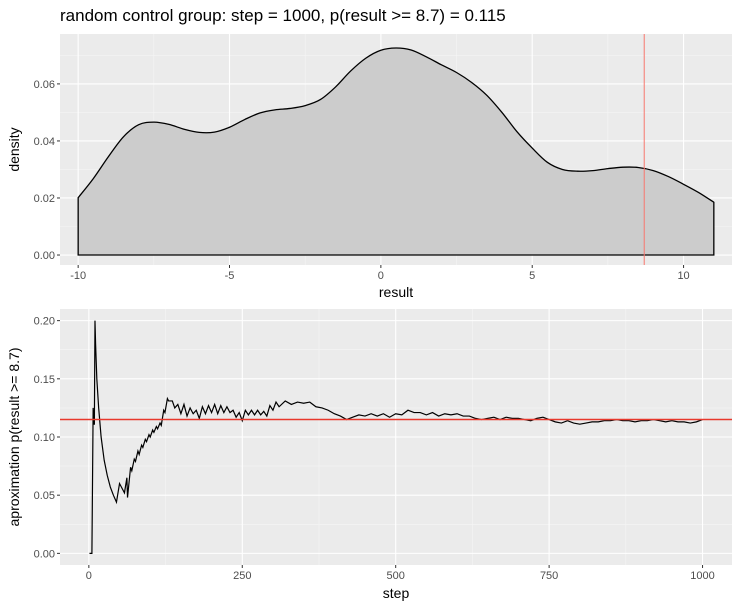  I want to click on y-tick-label: 0.05, so click(44, 496).